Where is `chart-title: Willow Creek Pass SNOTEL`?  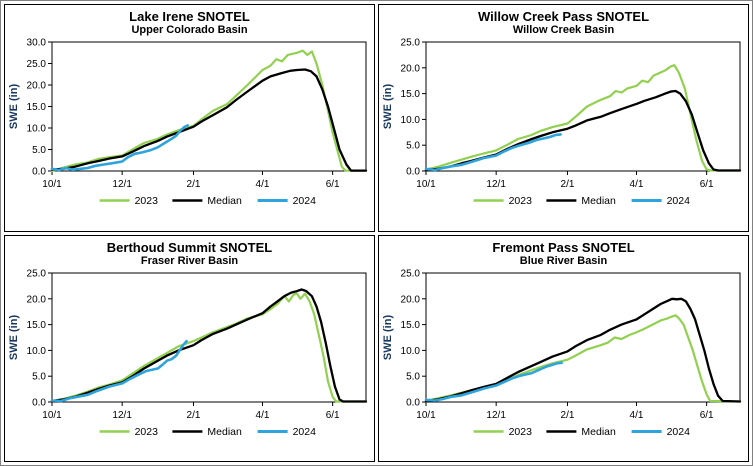
chart-title: Willow Creek Pass SNOTEL is located at coordinates (563, 16).